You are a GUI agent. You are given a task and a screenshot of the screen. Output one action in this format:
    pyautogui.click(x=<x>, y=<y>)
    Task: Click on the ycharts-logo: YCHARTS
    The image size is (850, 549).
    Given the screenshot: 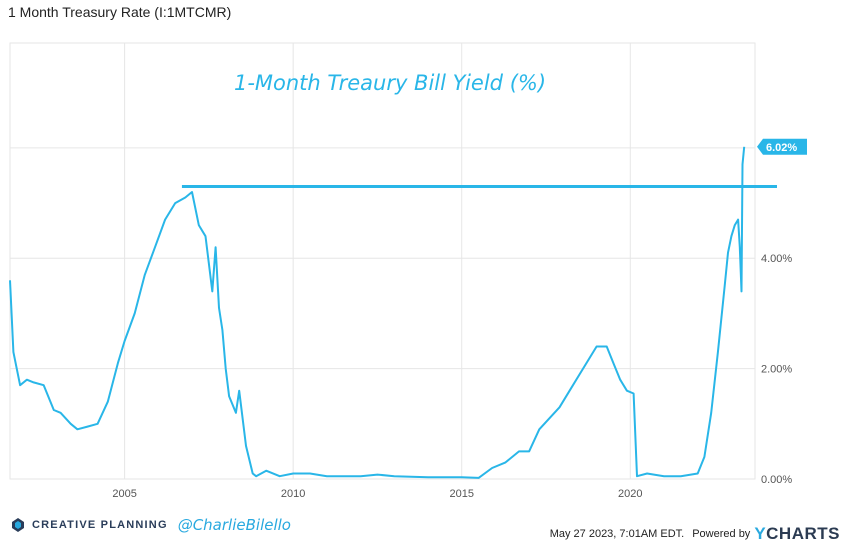 What is the action you would take?
    pyautogui.click(x=797, y=534)
    